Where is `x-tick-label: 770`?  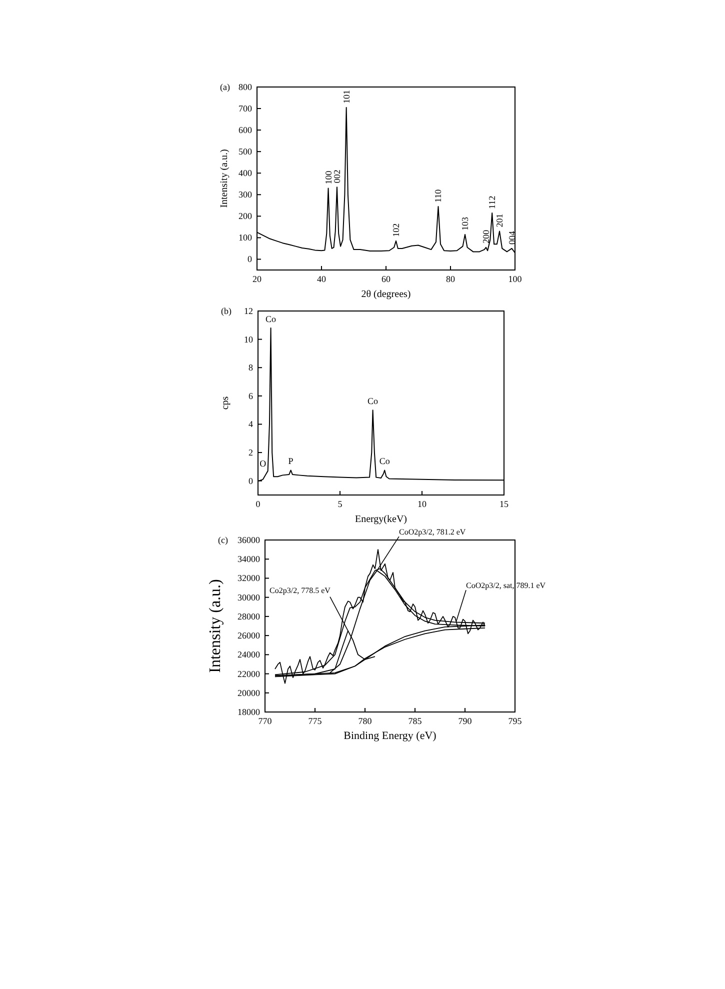 x-tick-label: 770 is located at coordinates (265, 721).